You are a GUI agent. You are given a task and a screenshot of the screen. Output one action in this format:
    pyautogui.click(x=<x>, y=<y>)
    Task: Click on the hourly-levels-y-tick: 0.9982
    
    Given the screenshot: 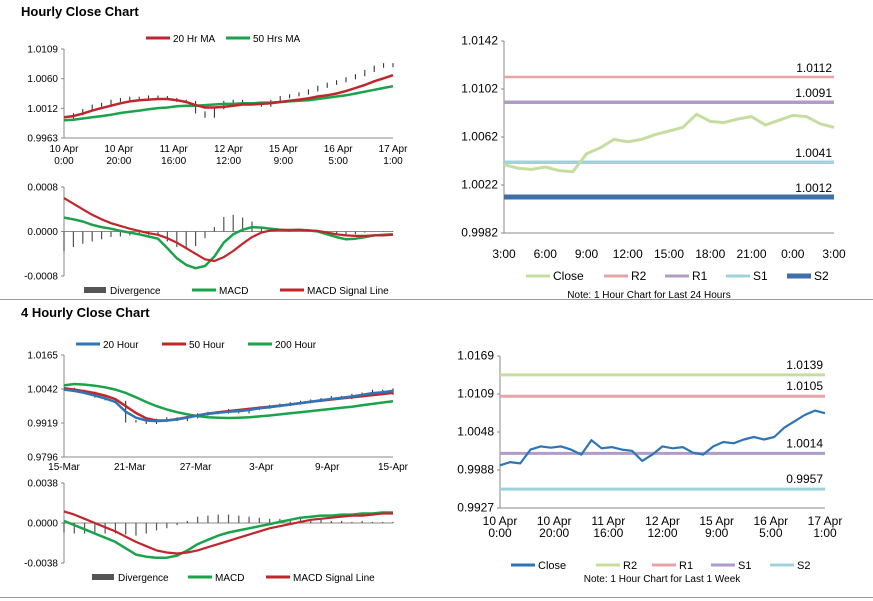 What is the action you would take?
    pyautogui.click(x=479, y=233)
    